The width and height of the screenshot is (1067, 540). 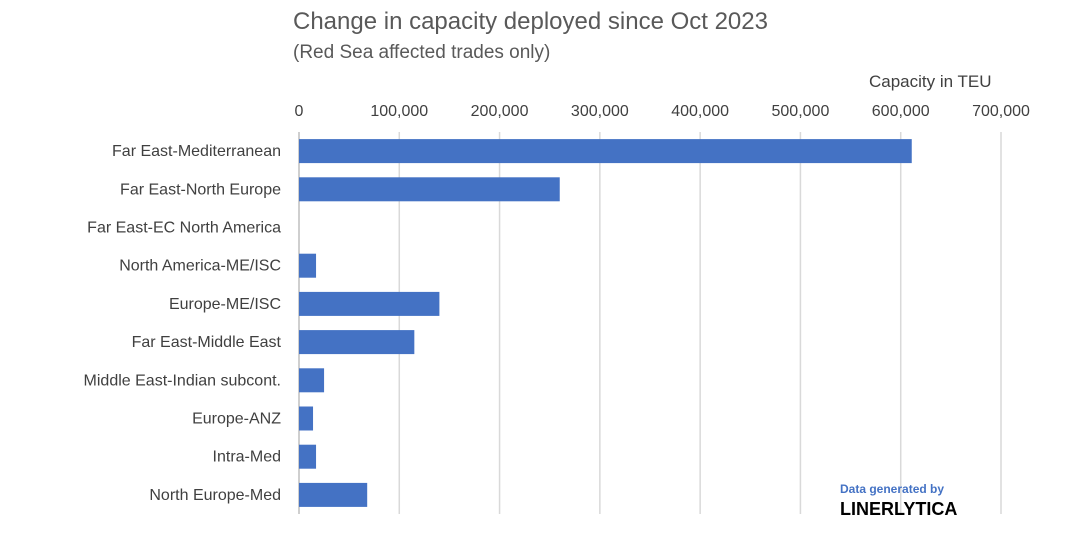 I want to click on x-tick-label: 400,000, so click(x=700, y=111).